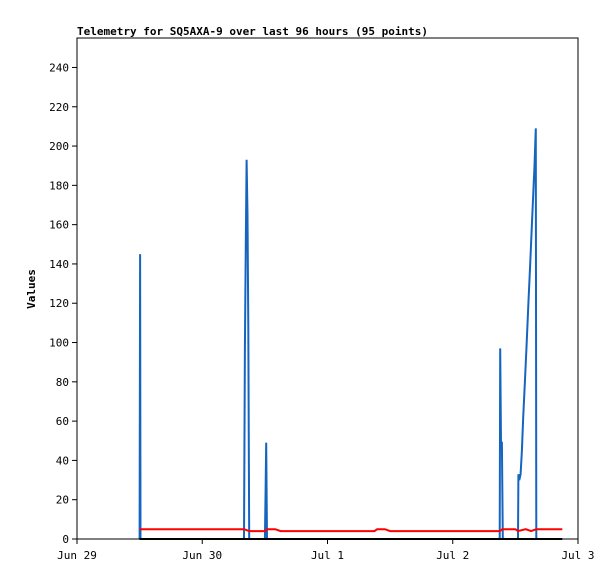 The image size is (615, 579). Describe the element at coordinates (59, 303) in the screenshot. I see `y-tick-label: 120` at that location.